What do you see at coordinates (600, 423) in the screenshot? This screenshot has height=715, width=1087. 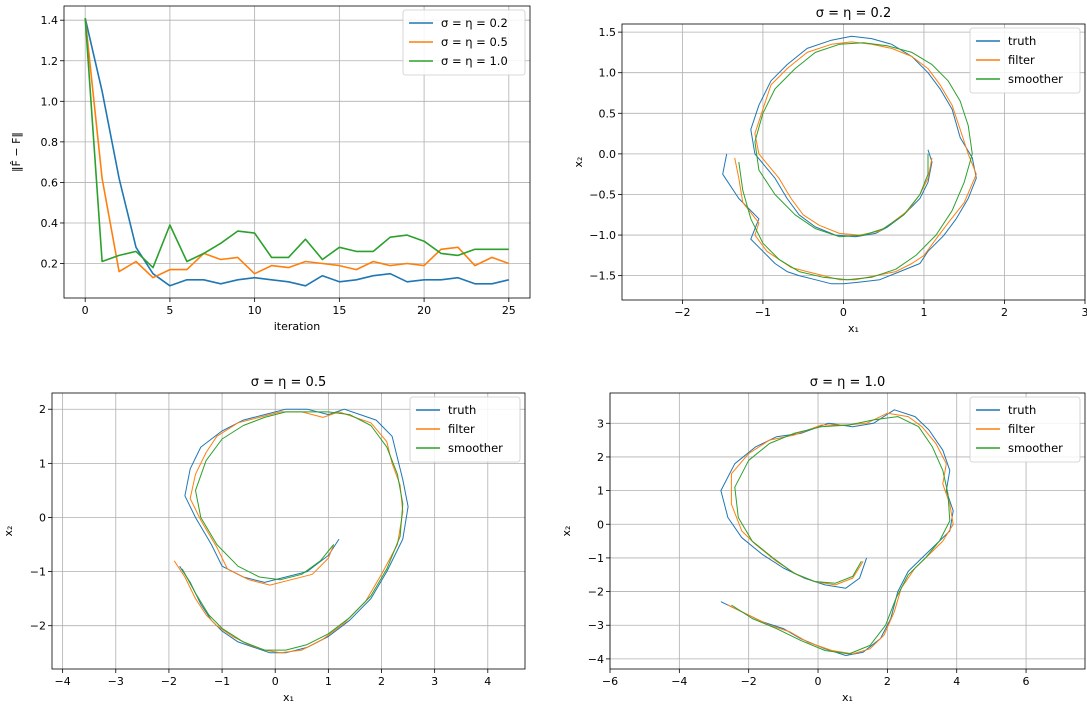 I see `y-tick-label: 3` at bounding box center [600, 423].